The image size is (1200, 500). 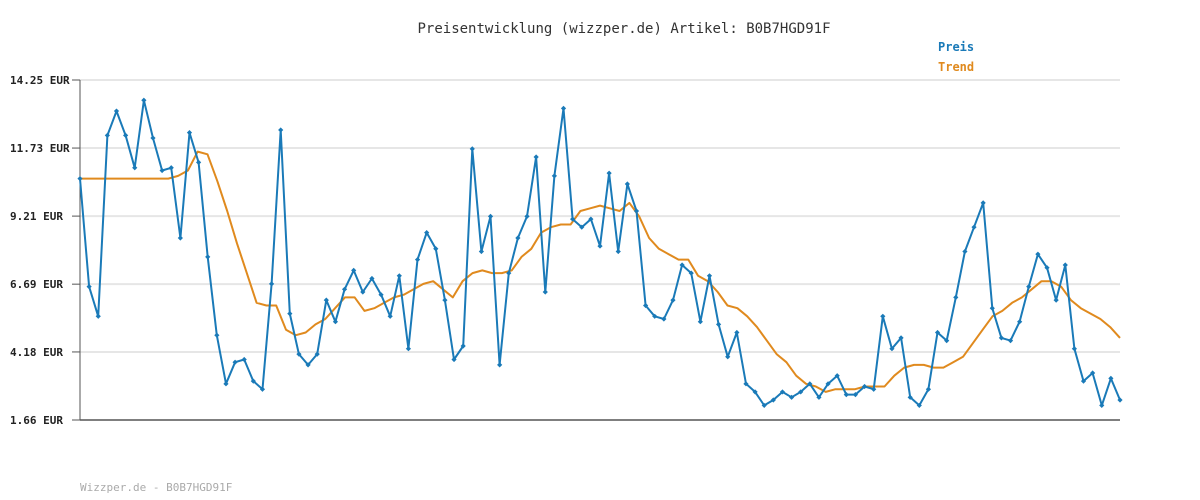 What do you see at coordinates (36, 420) in the screenshot?
I see `y-tick-label: 1.66 EUR` at bounding box center [36, 420].